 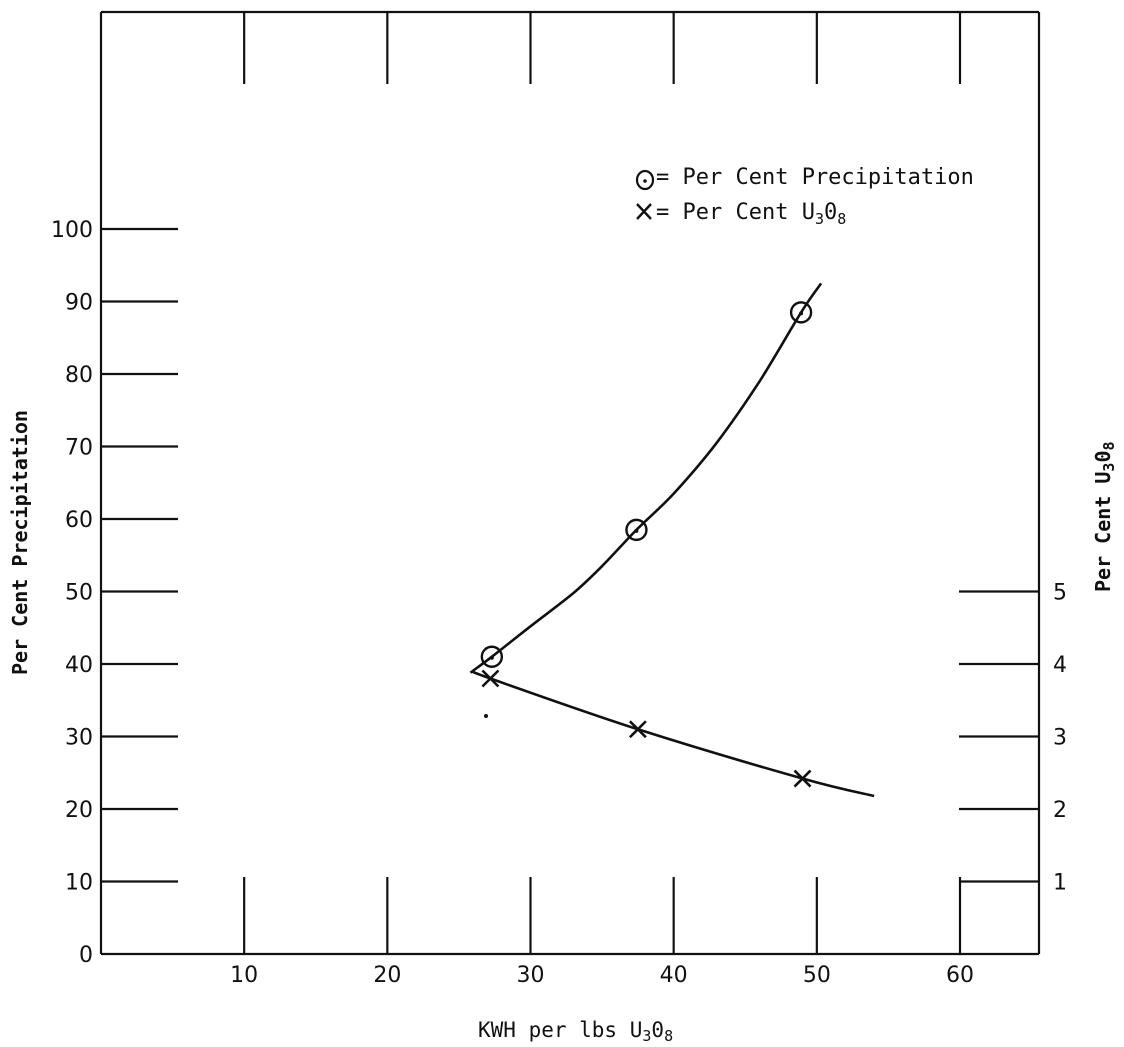 What do you see at coordinates (1103, 532) in the screenshot?
I see `y-right-axis-title-main: Per Cent U` at bounding box center [1103, 532].